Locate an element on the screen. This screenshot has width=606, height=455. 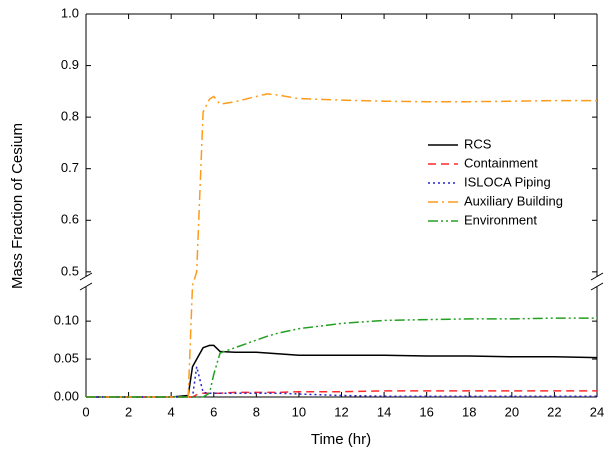
x-tick-label: 6 is located at coordinates (213, 411).